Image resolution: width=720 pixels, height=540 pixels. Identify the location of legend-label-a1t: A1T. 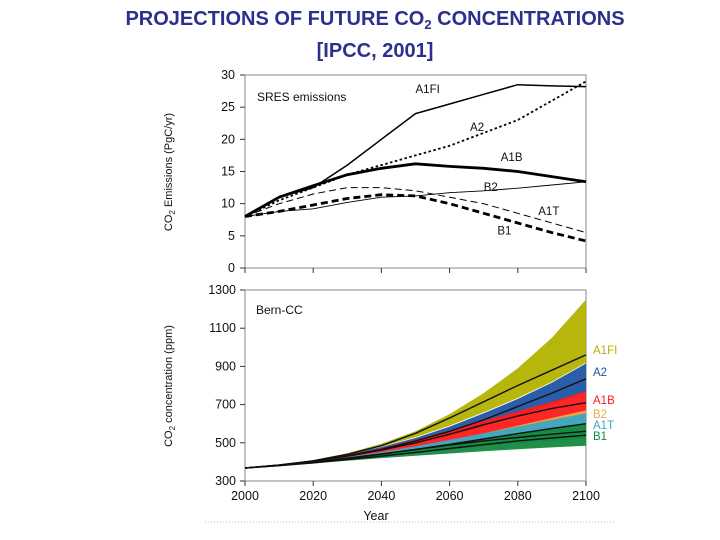
(603, 426).